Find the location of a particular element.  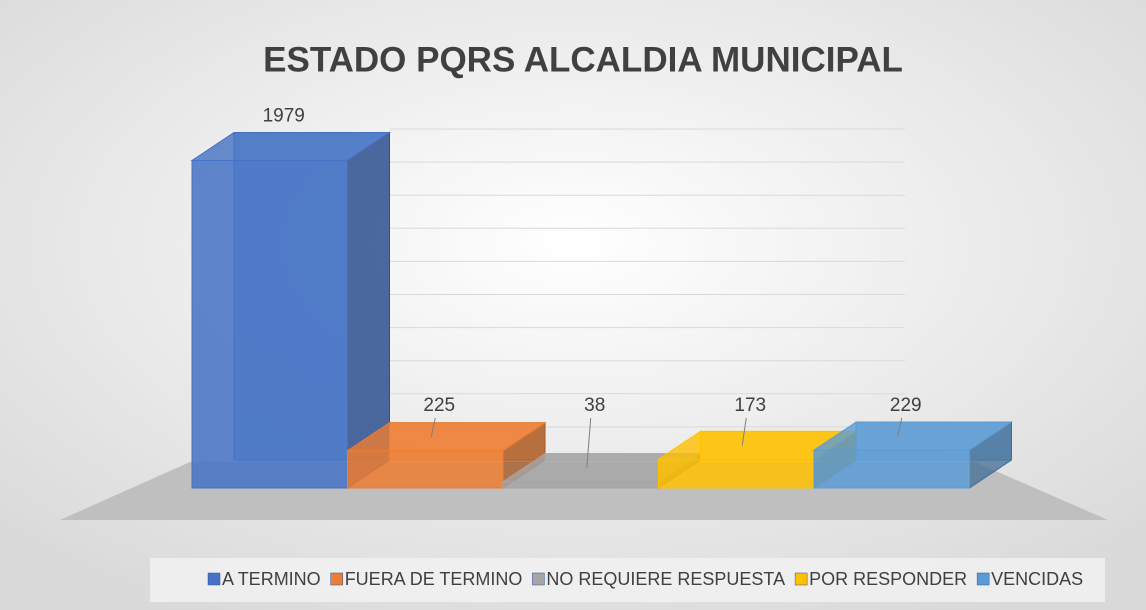

data-label: 173 is located at coordinates (750, 405).